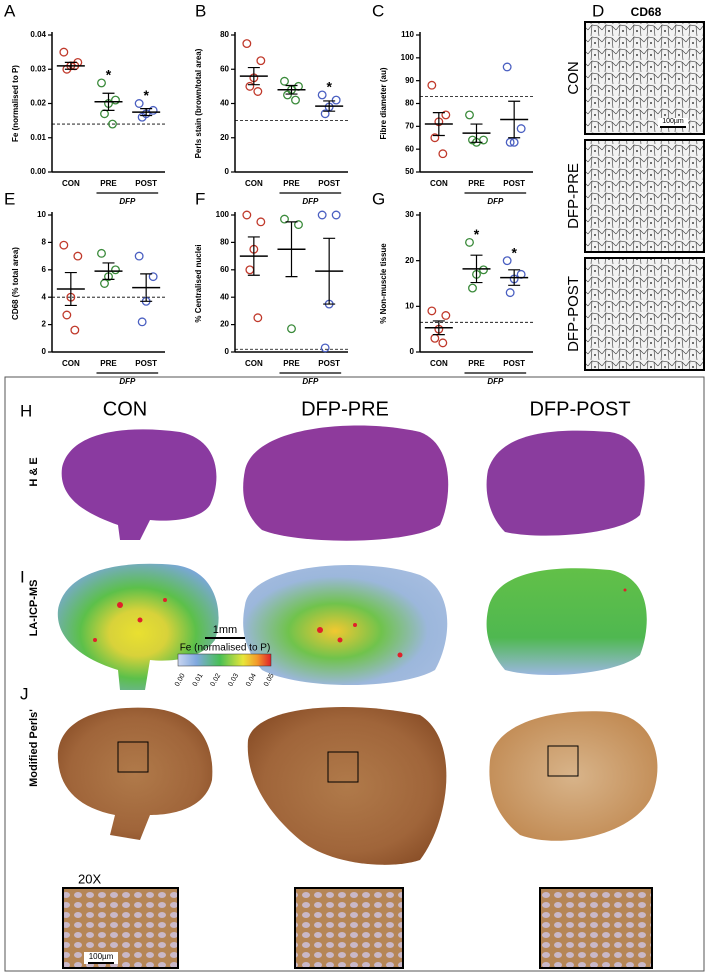  I want to click on panel-letter: A, so click(10, 10).